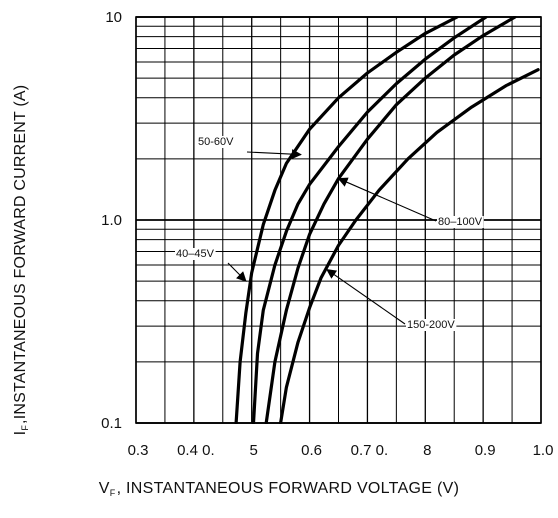 The height and width of the screenshot is (518, 558). What do you see at coordinates (104, 488) in the screenshot?
I see `x-axis-label-prefix: V` at bounding box center [104, 488].